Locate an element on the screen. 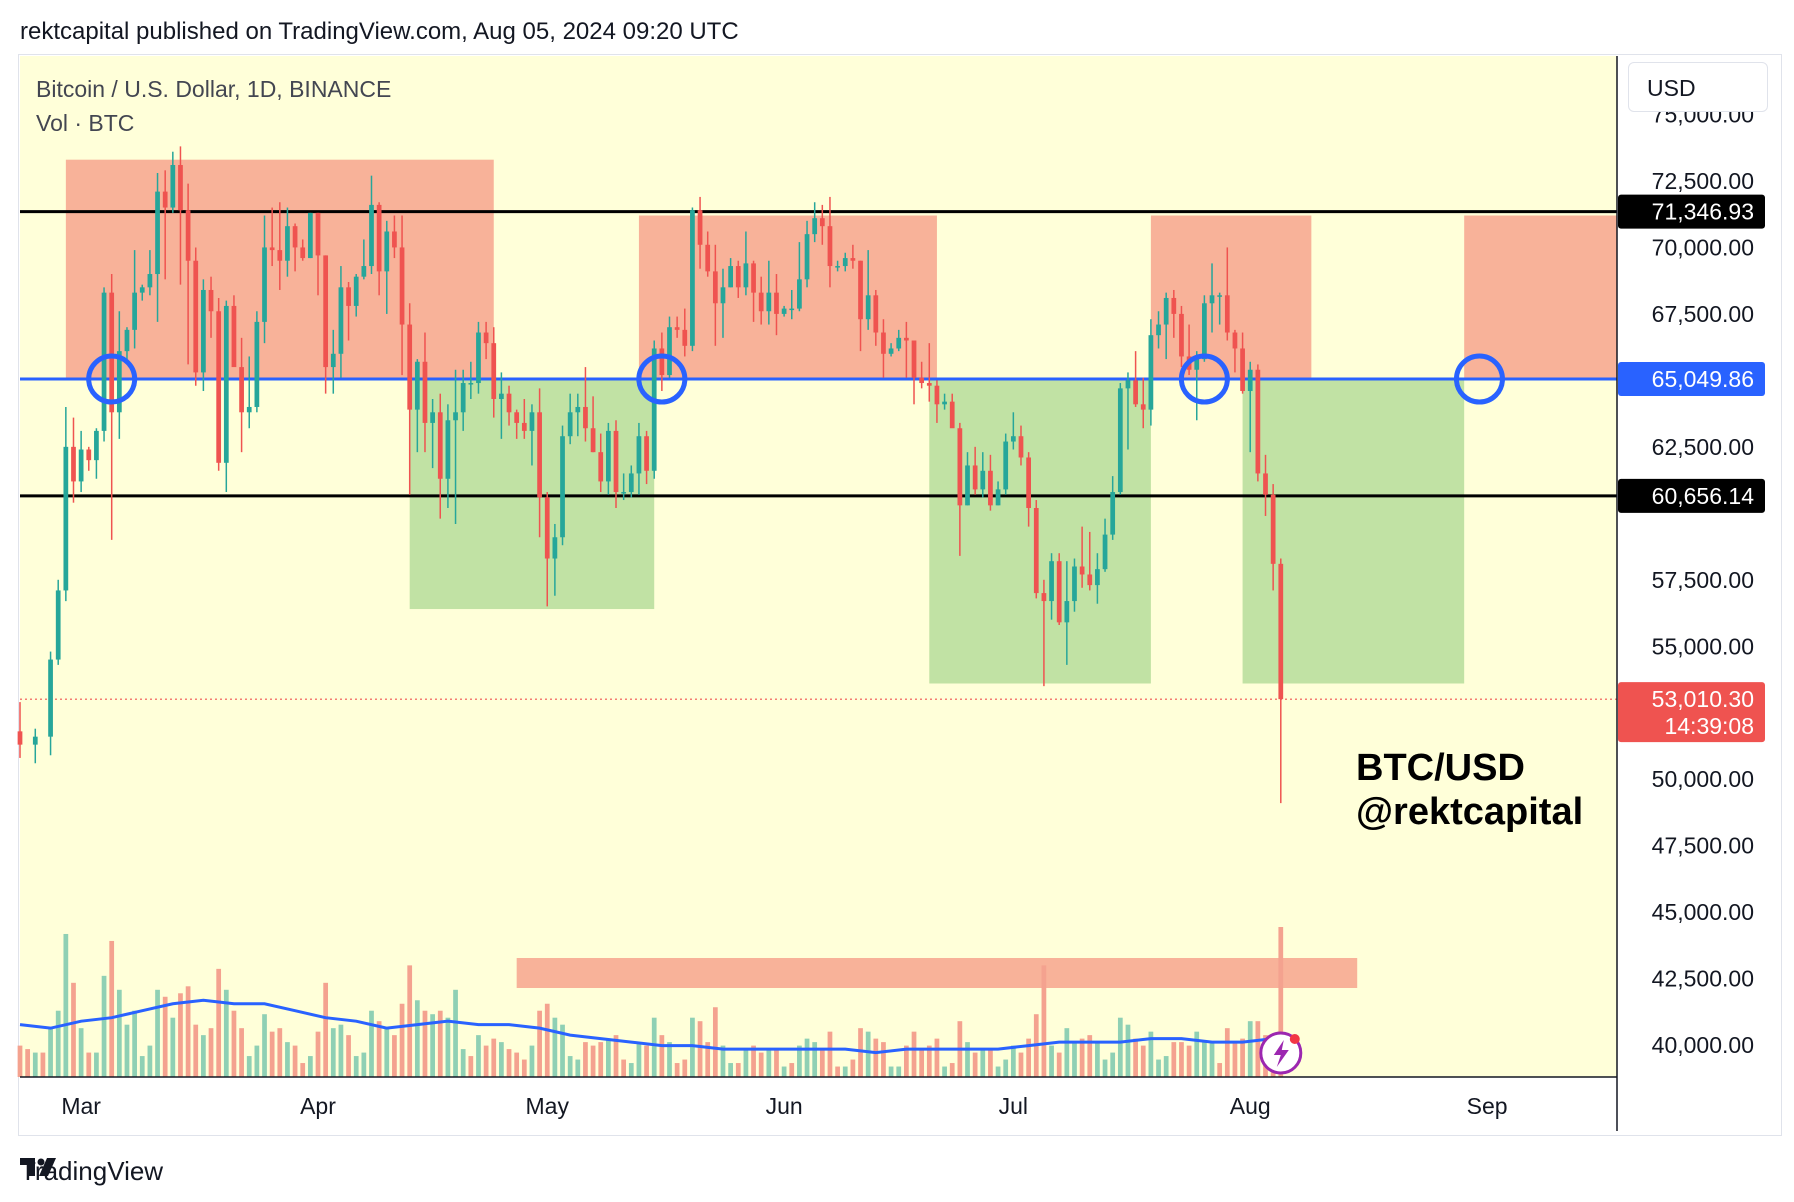  volume-ma-line is located at coordinates (646, 1026).